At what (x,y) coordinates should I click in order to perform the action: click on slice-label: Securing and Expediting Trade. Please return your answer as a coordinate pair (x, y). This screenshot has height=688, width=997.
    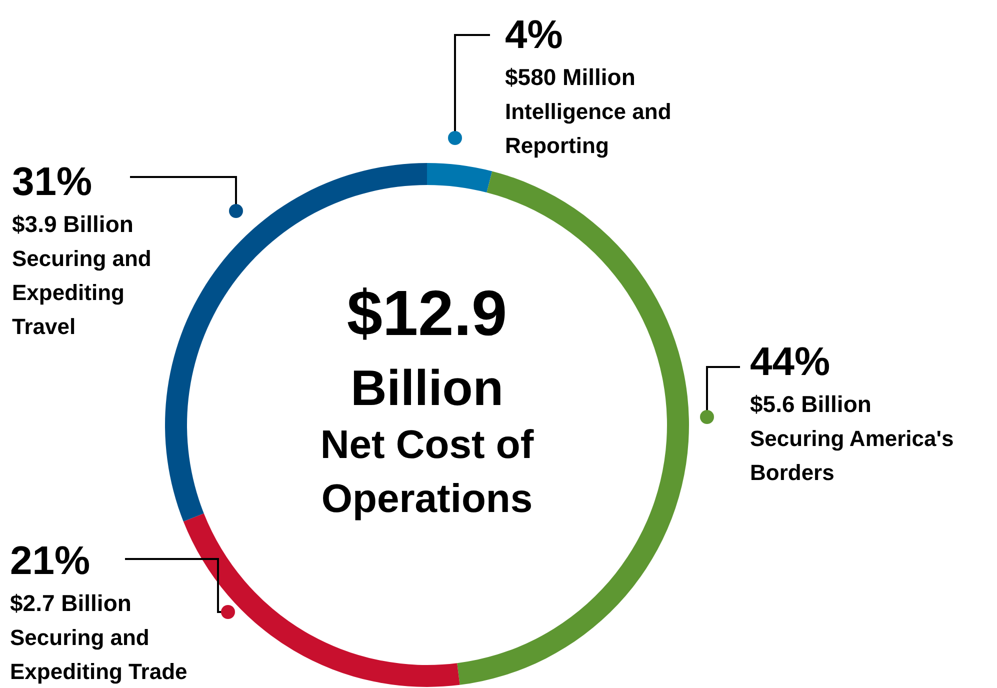
    Looking at the image, I should click on (99, 654).